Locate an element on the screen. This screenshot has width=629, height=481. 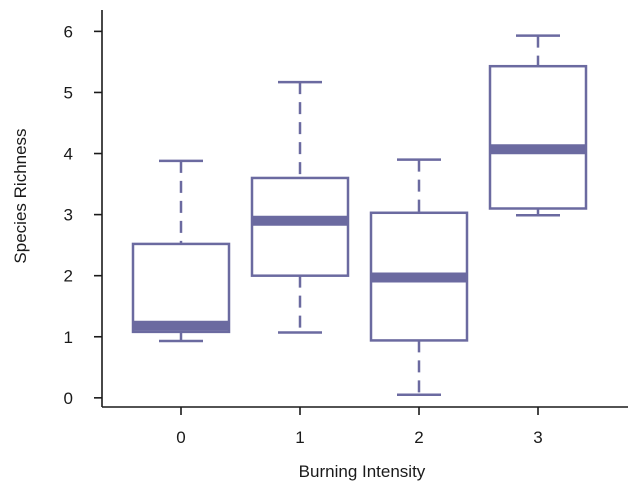
y-axis-title: Species Richness is located at coordinates (20, 195).